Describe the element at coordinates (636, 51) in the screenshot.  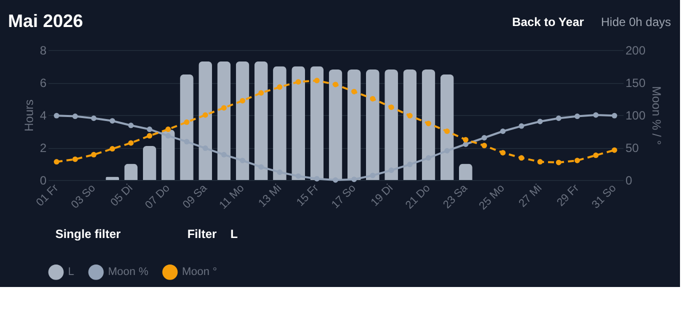
I see `y2-tick-label: 200` at that location.